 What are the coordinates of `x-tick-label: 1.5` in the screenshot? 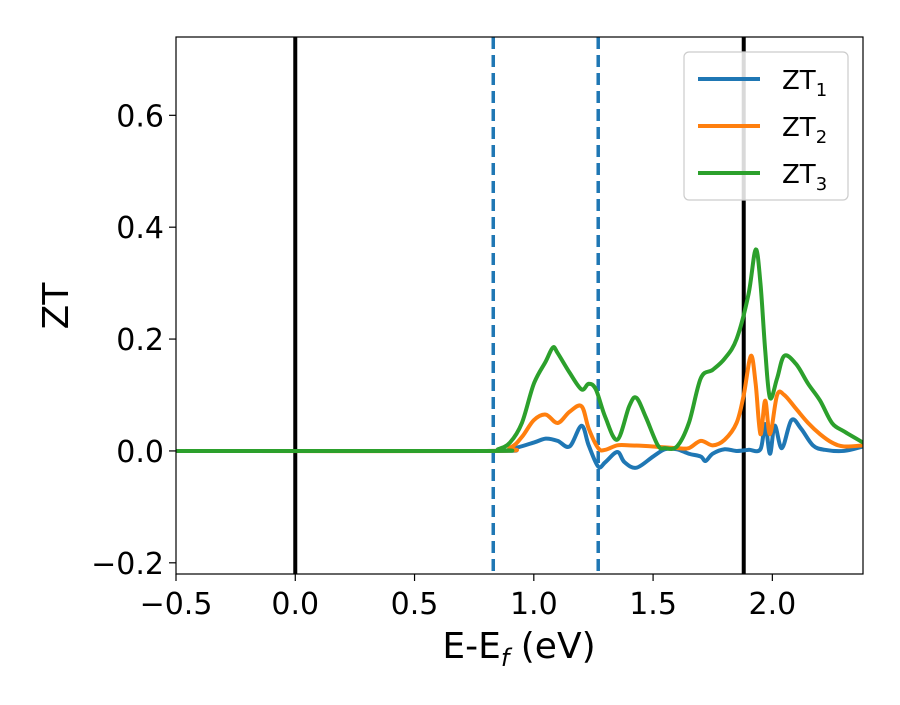 It's located at (653, 604).